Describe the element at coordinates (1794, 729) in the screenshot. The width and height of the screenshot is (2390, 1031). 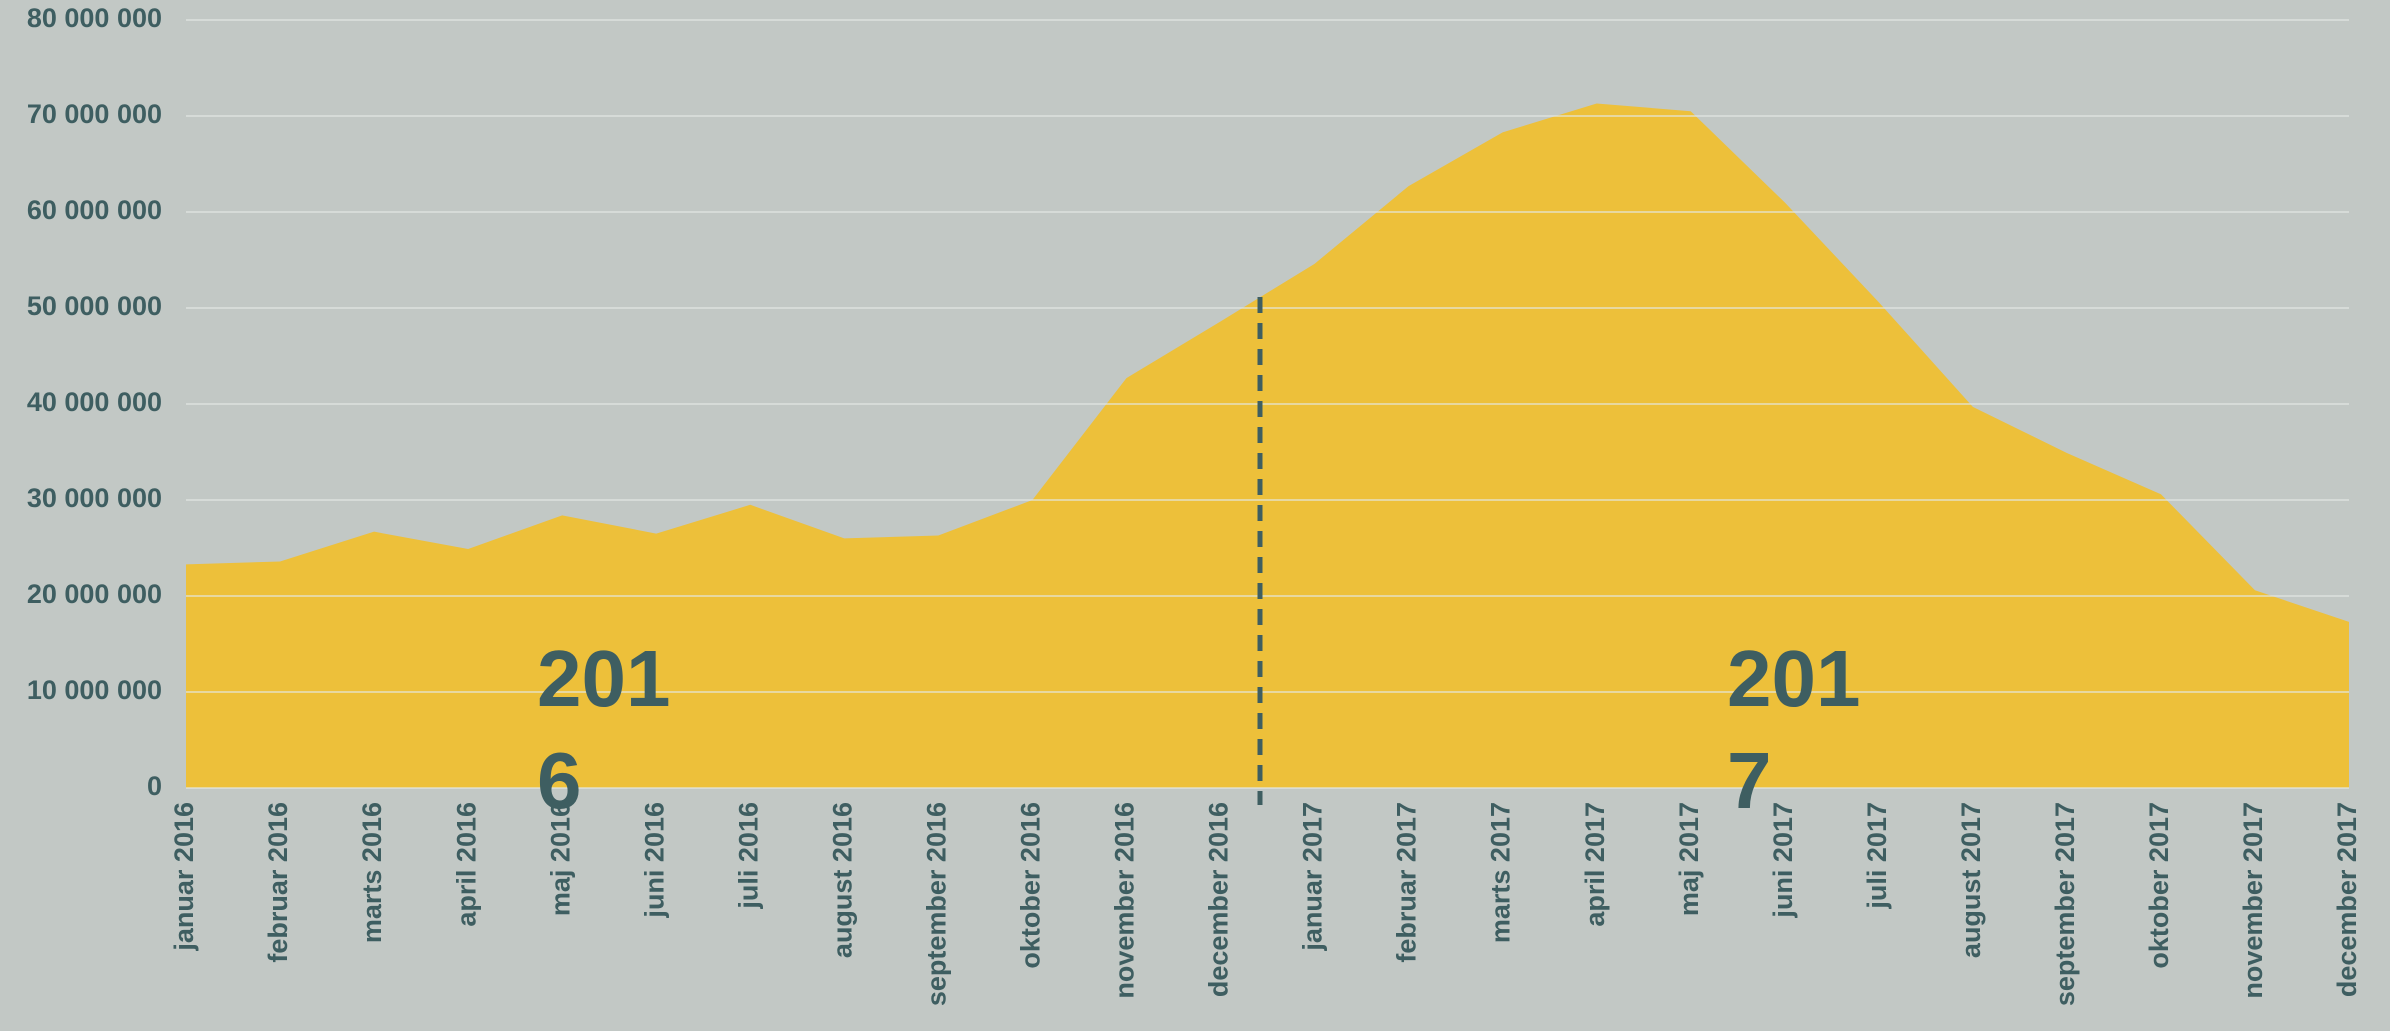
I see `year-annotation: 2017` at that location.